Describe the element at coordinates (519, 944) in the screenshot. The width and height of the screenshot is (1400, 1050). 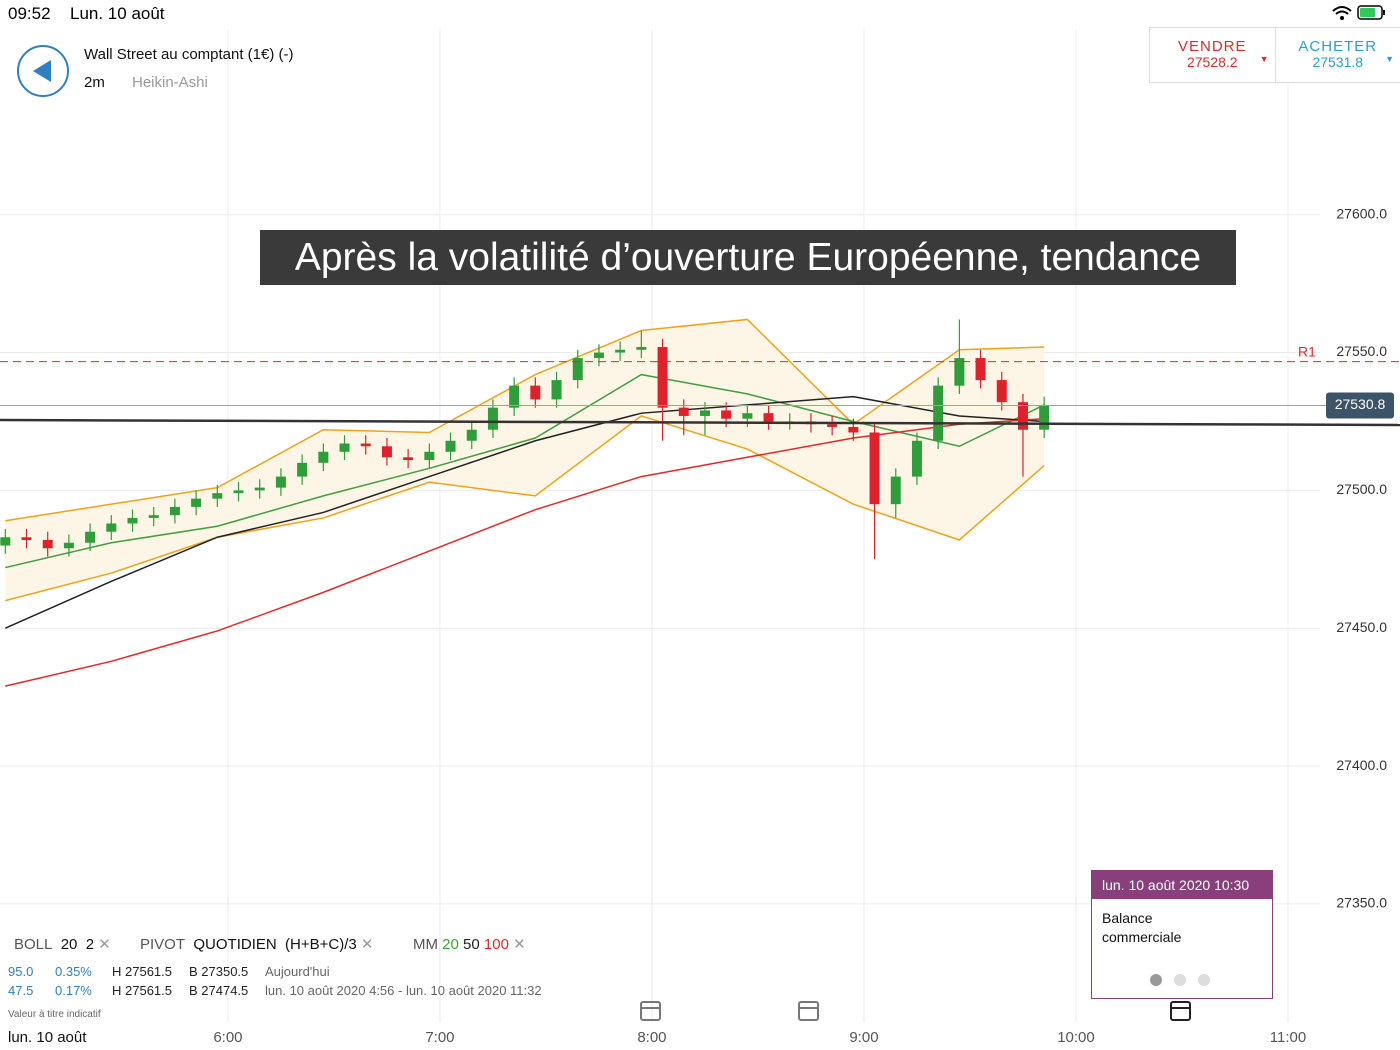
I see `remove-ma: ✕` at that location.